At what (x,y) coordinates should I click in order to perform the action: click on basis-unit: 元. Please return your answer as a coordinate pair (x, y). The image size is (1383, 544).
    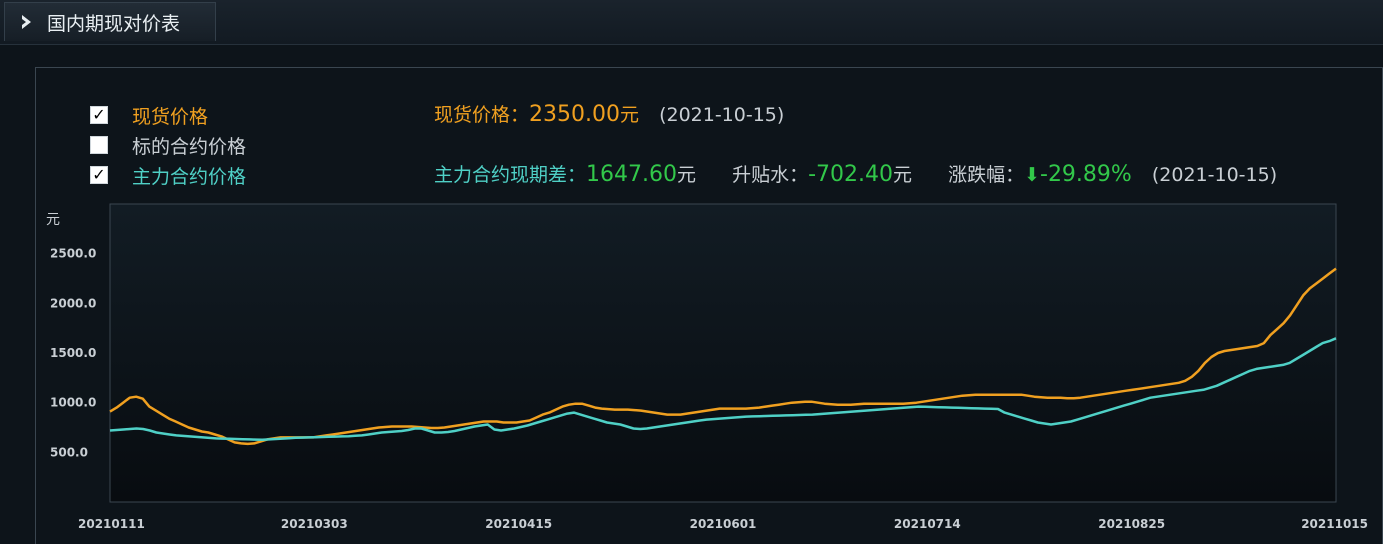
    Looking at the image, I should click on (687, 175).